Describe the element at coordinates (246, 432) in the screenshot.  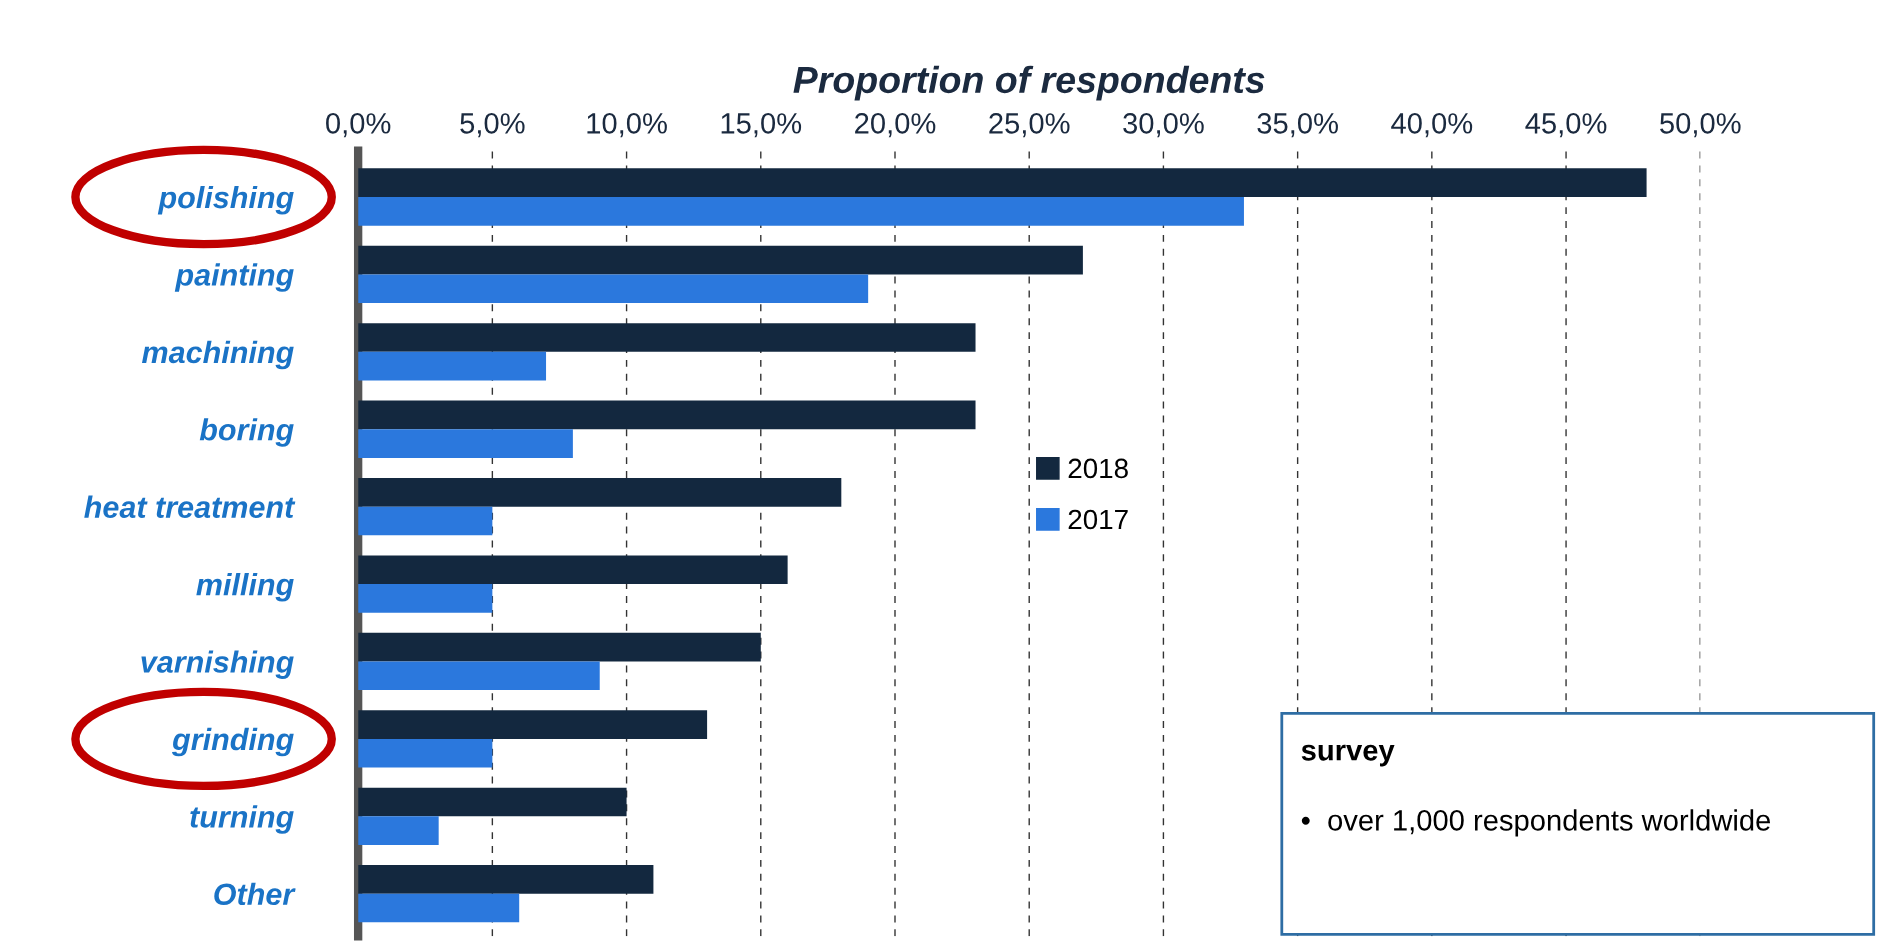
I see `y-tick-label: boring` at that location.